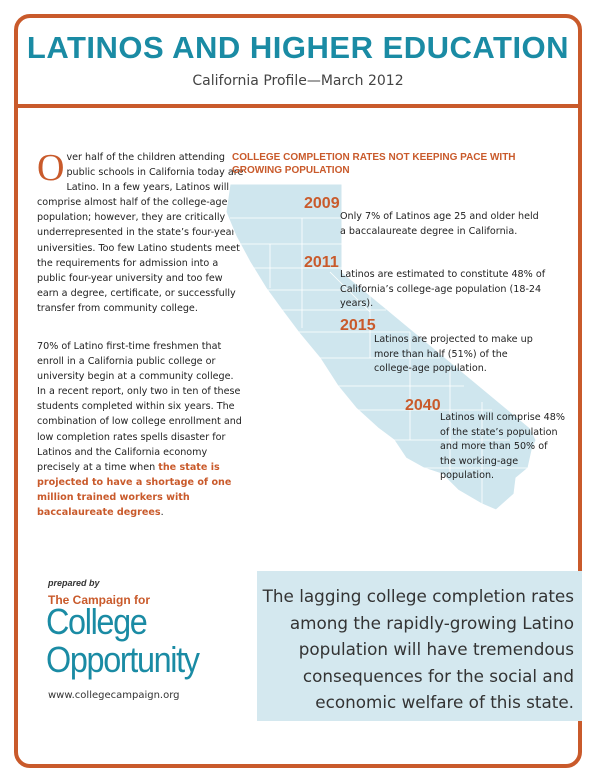  Describe the element at coordinates (358, 325) in the screenshot. I see `timeline-year-2015: 2015` at that location.